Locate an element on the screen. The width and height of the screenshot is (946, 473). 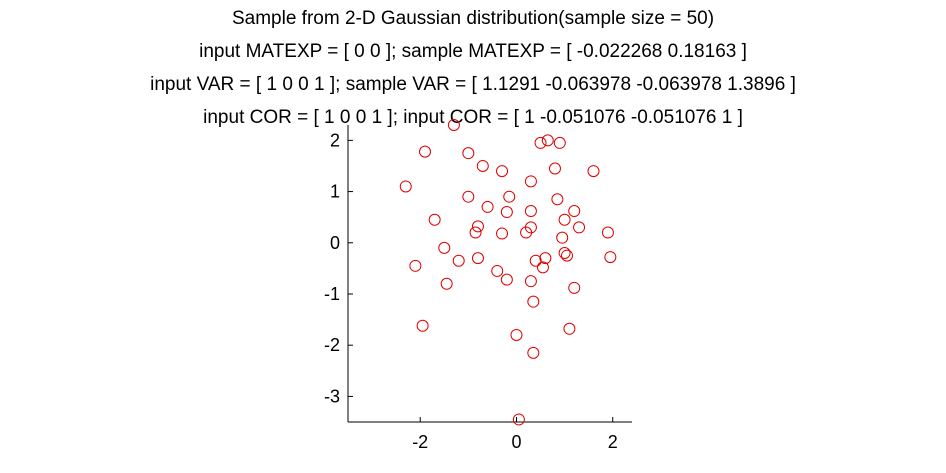
y-tick-label: -3 is located at coordinates (332, 396).